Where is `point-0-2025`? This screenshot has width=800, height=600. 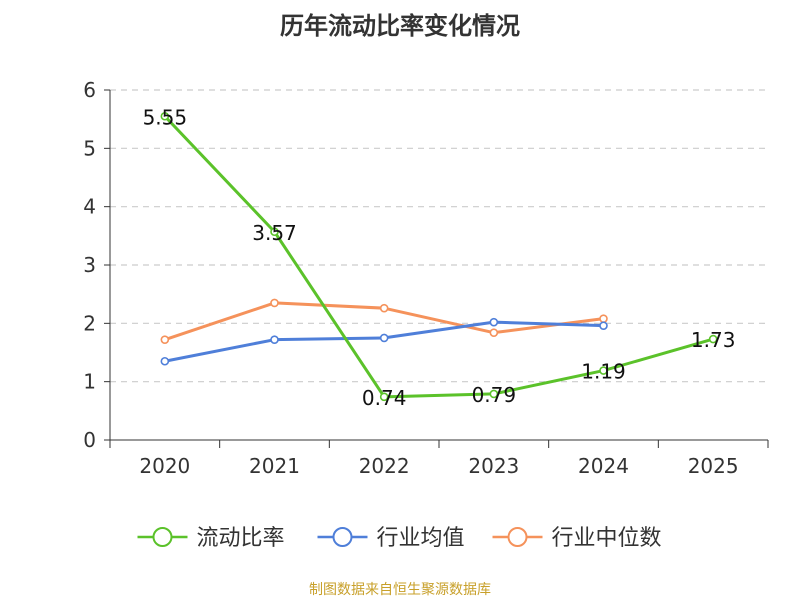
point-0-2025 is located at coordinates (713, 339).